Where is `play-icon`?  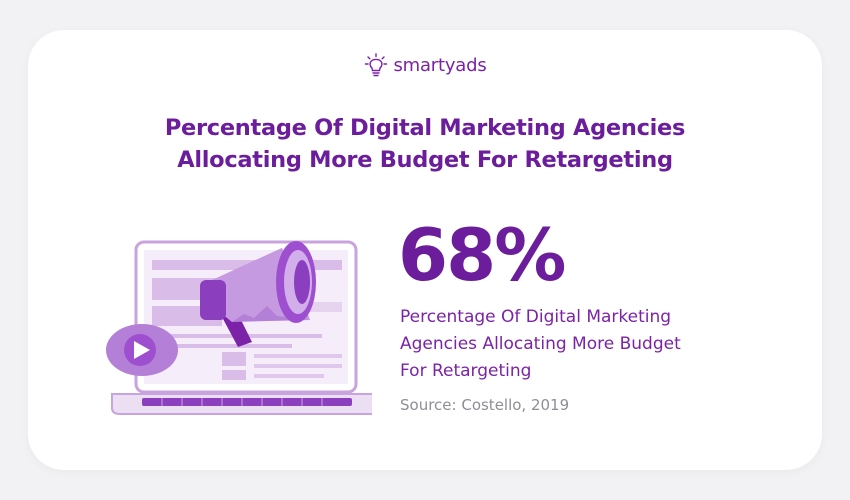
play-icon is located at coordinates (142, 350).